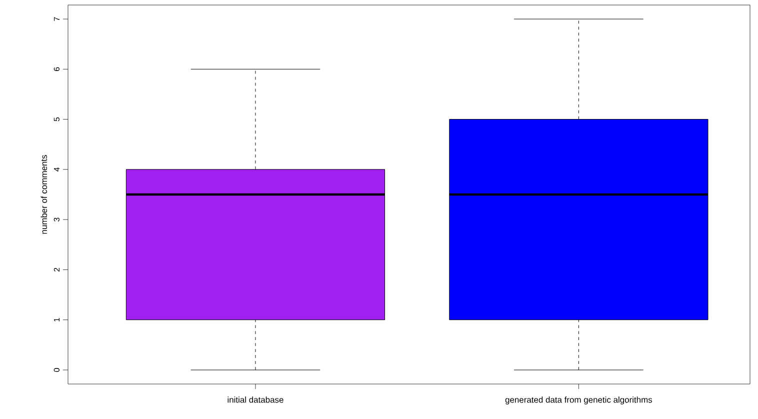 This screenshot has width=758, height=419. What do you see at coordinates (43, 194) in the screenshot?
I see `y-axis-title: number of comments` at bounding box center [43, 194].